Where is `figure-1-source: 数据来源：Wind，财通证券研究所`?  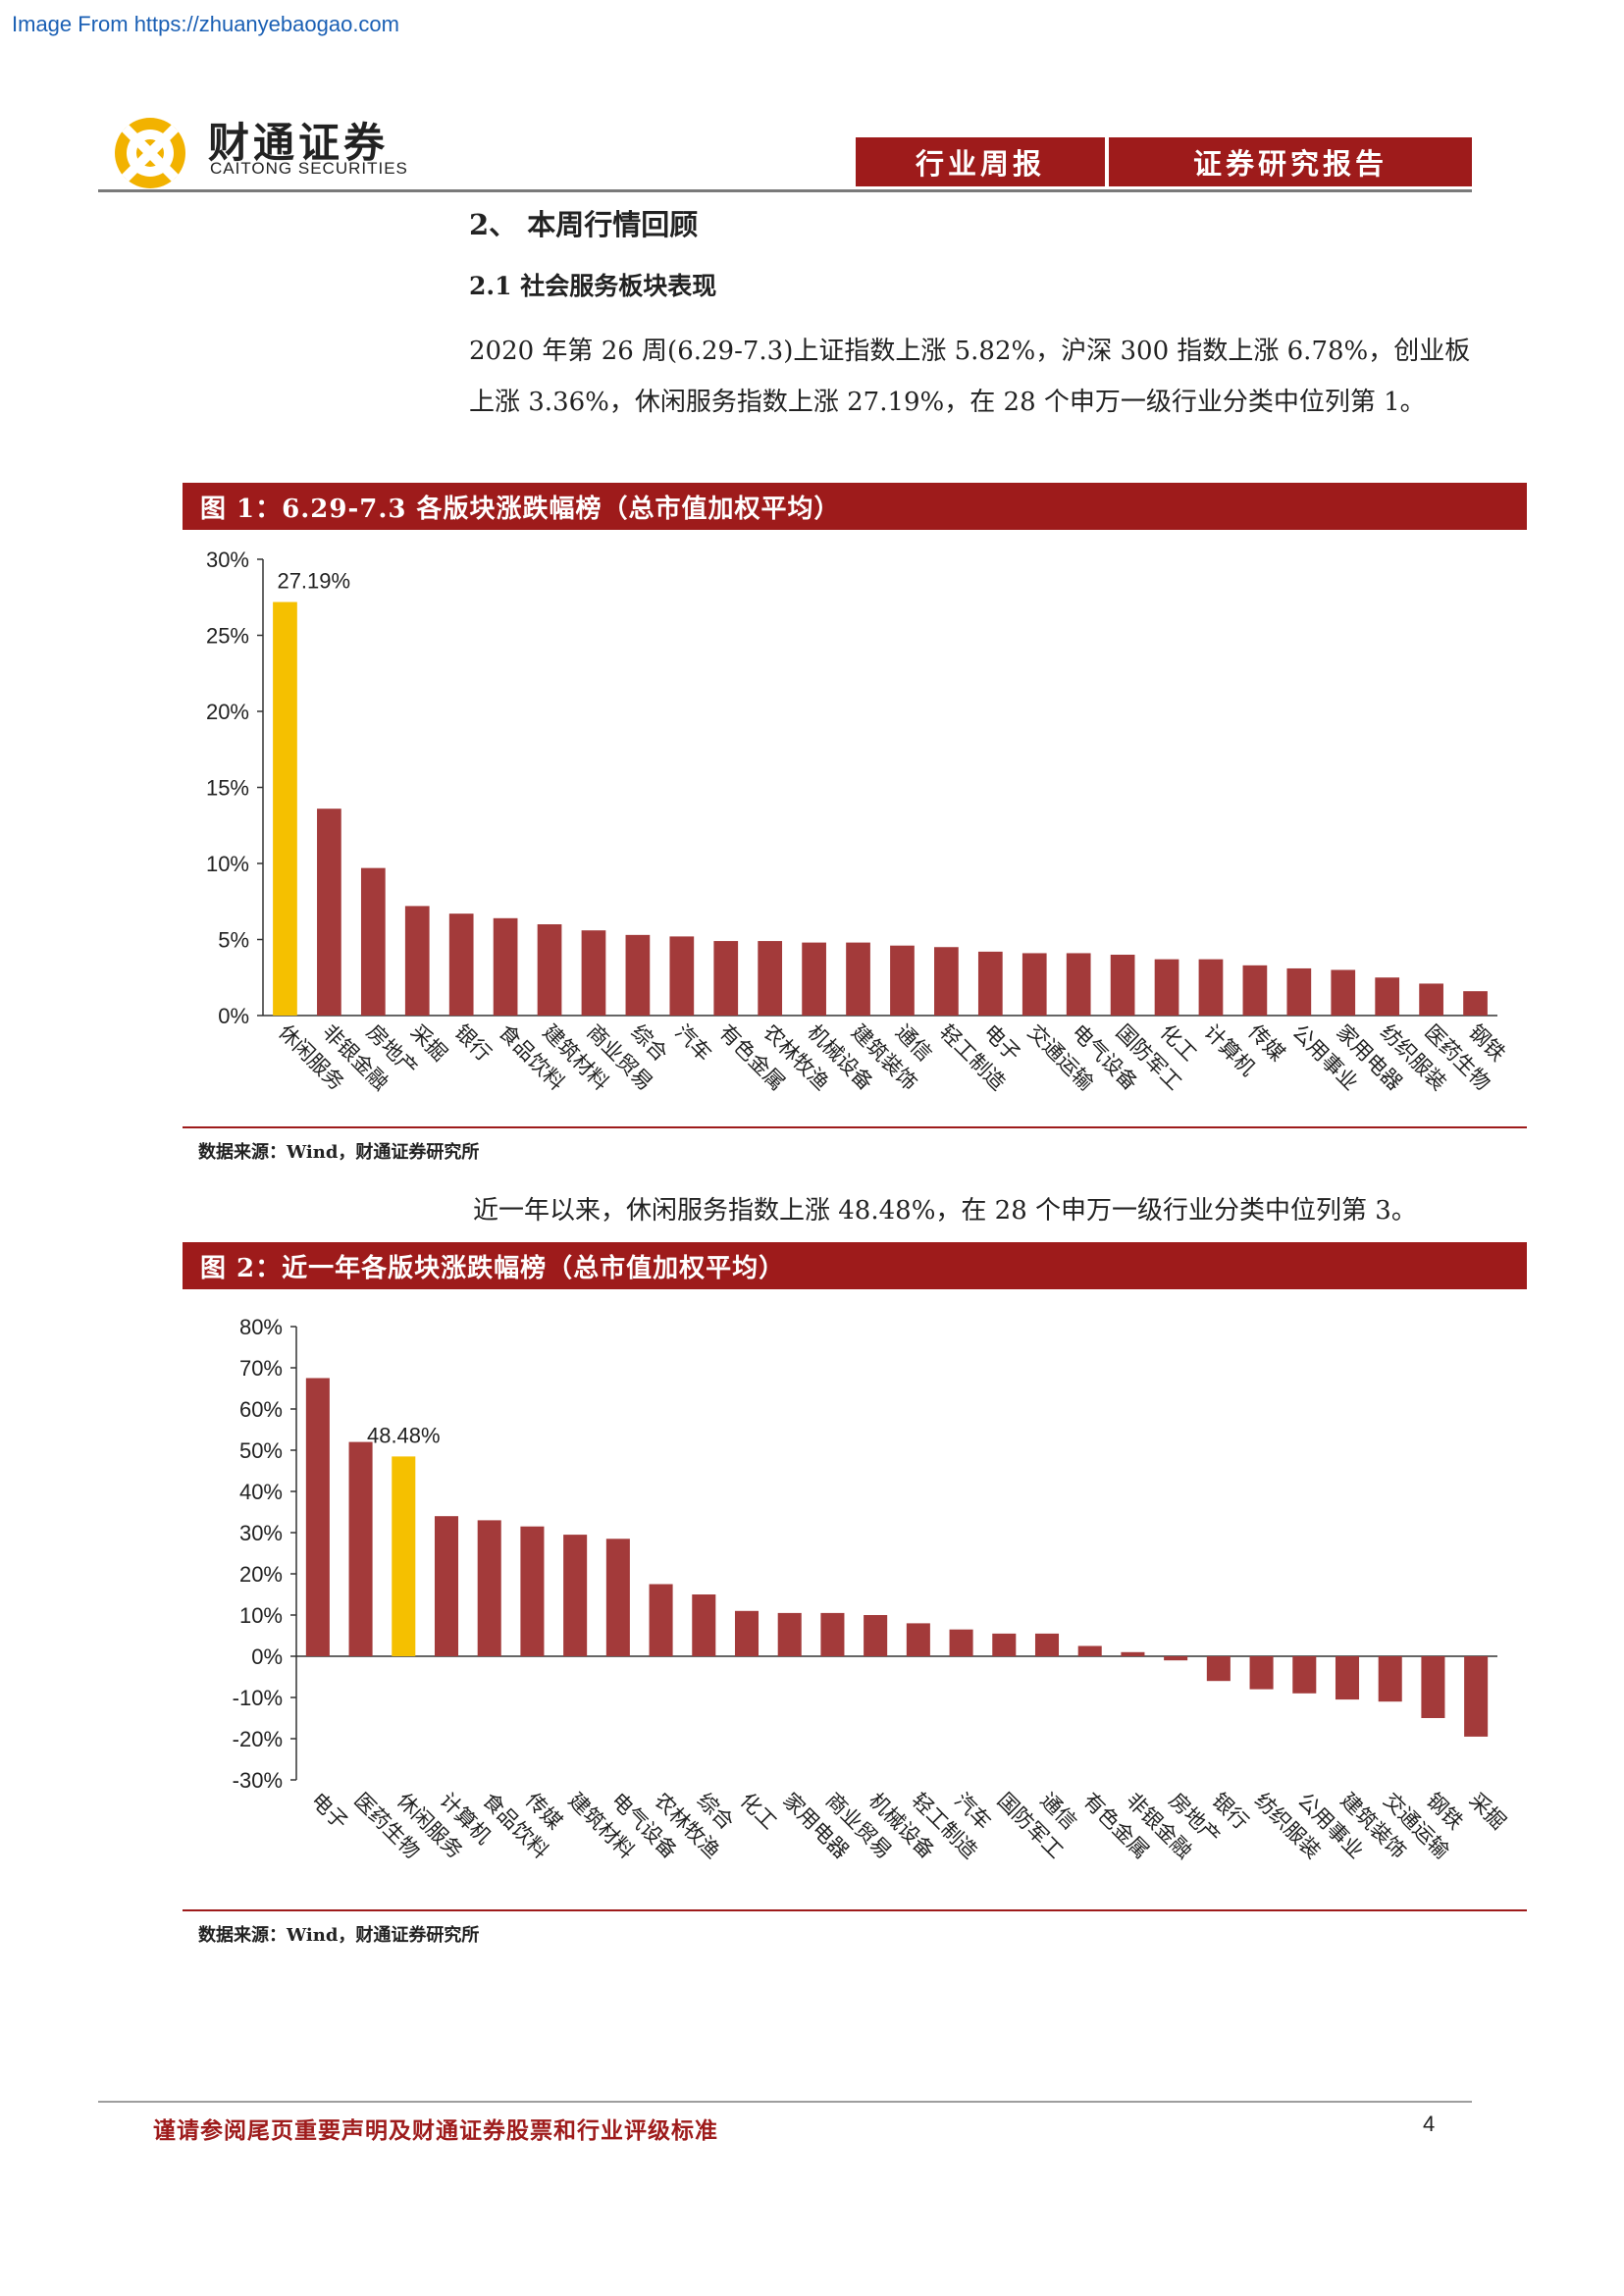 figure-1-source: 数据来源：Wind，财通证券研究所 is located at coordinates (339, 1152).